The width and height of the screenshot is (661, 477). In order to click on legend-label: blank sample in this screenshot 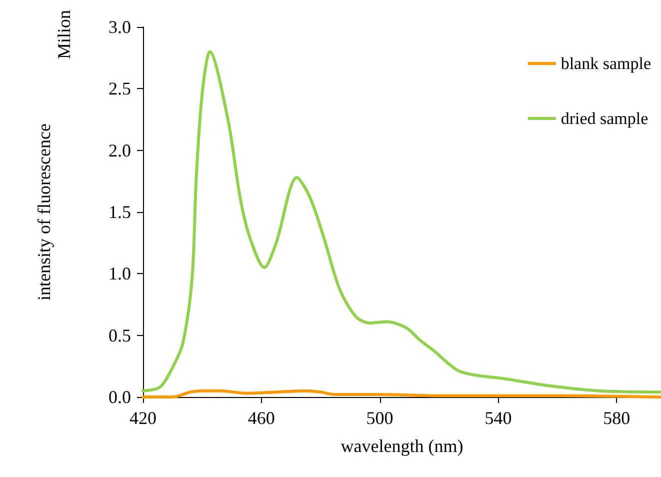, I will do `click(605, 63)`.